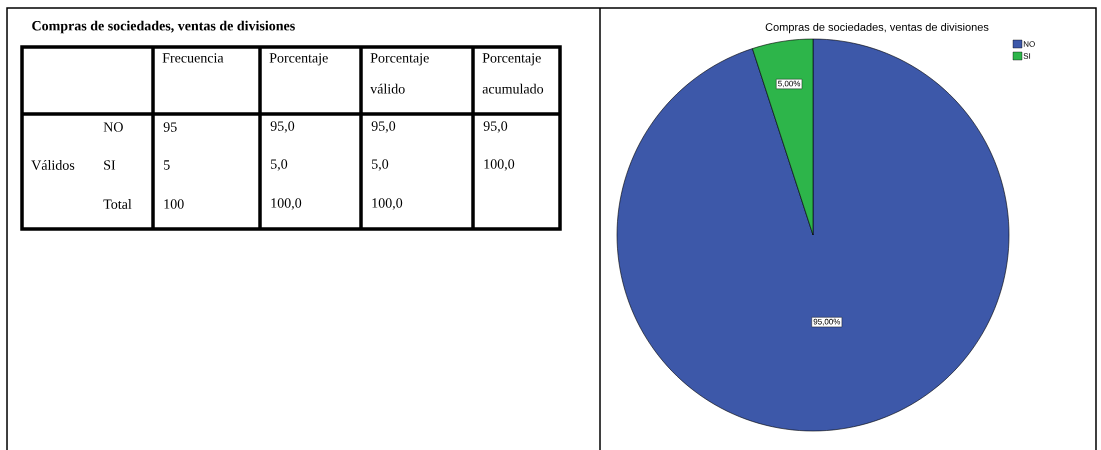 The height and width of the screenshot is (450, 1101). What do you see at coordinates (53, 165) in the screenshot?
I see `text: Válidos` at bounding box center [53, 165].